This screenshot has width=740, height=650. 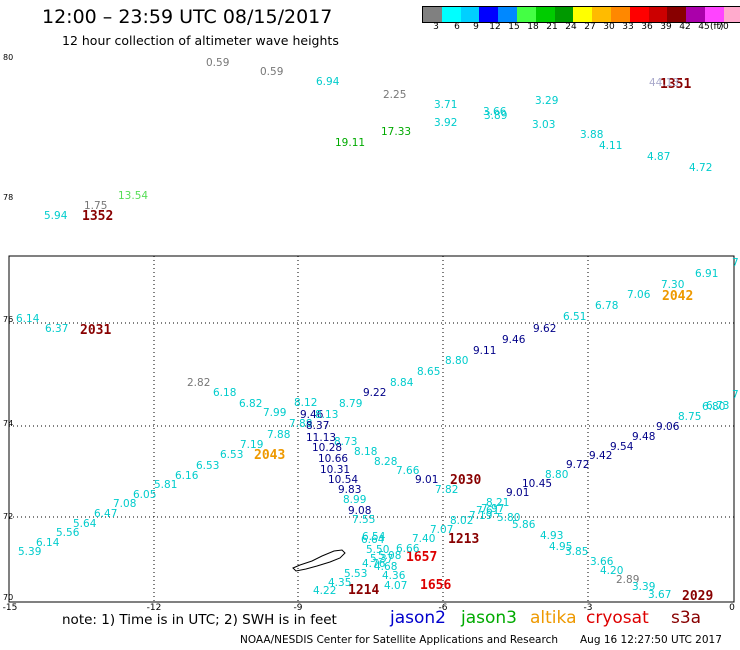 What do you see at coordinates (533, 27) in the screenshot?
I see `legend-label: 18` at bounding box center [533, 27].